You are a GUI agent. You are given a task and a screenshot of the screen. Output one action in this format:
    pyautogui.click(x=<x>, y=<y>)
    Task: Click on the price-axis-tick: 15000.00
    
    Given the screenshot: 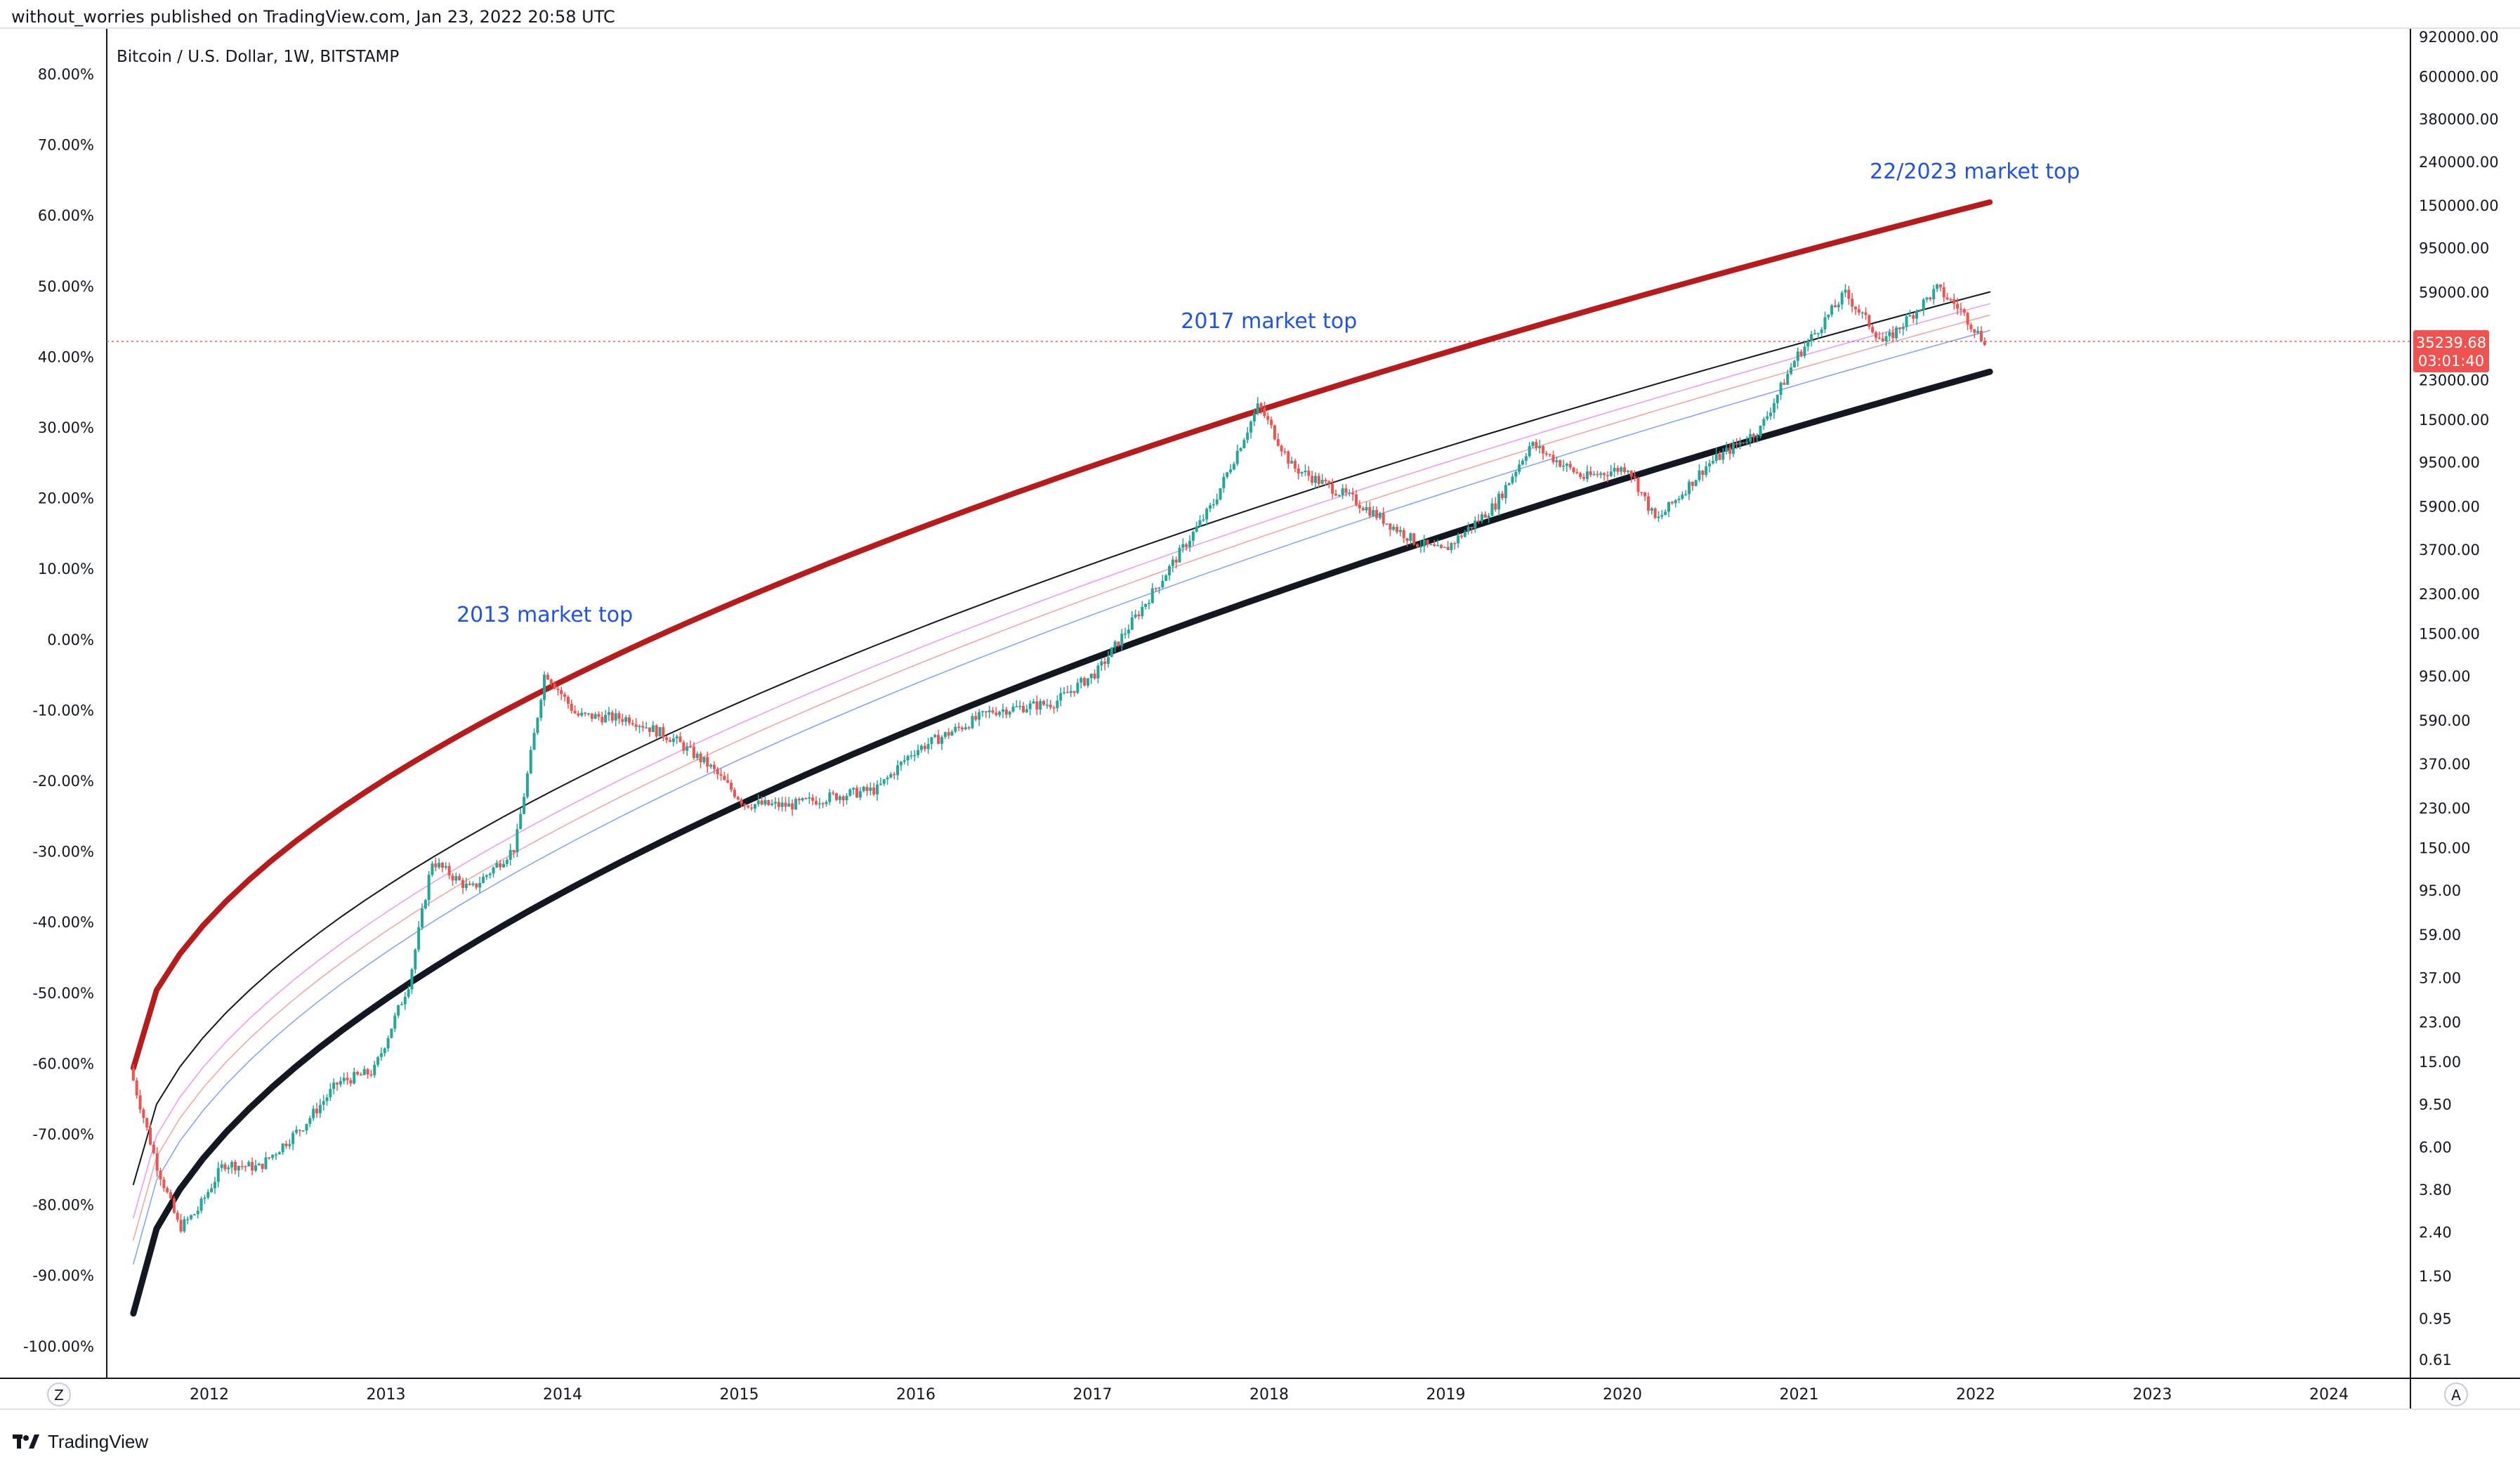 What is the action you would take?
    pyautogui.click(x=2454, y=420)
    